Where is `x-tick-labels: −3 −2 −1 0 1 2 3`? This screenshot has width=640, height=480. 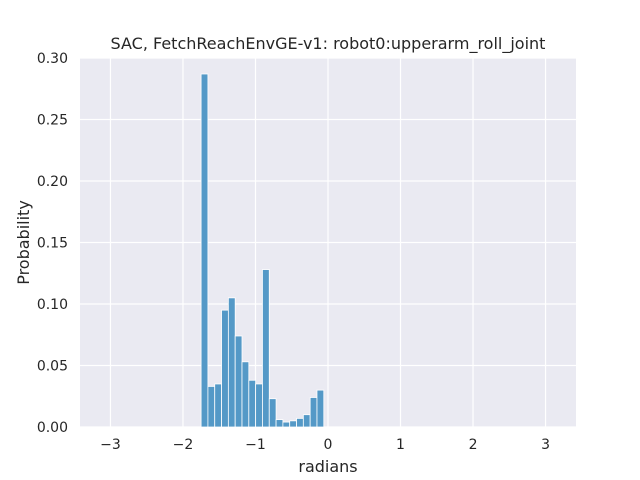 x-tick-labels: −3 −2 −1 0 1 2 3 is located at coordinates (325, 445).